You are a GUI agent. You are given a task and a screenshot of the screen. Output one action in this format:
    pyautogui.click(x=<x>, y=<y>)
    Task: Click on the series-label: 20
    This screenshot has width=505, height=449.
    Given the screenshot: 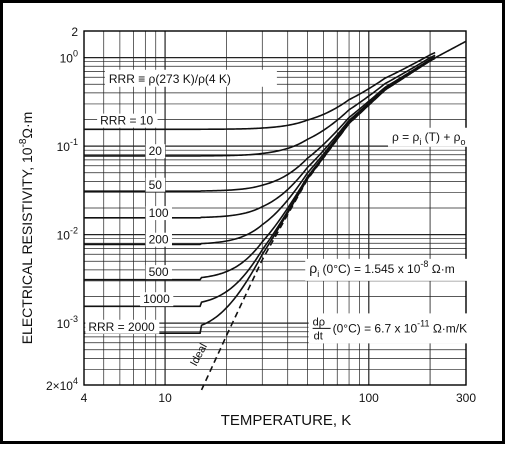 What is the action you would take?
    pyautogui.click(x=156, y=151)
    